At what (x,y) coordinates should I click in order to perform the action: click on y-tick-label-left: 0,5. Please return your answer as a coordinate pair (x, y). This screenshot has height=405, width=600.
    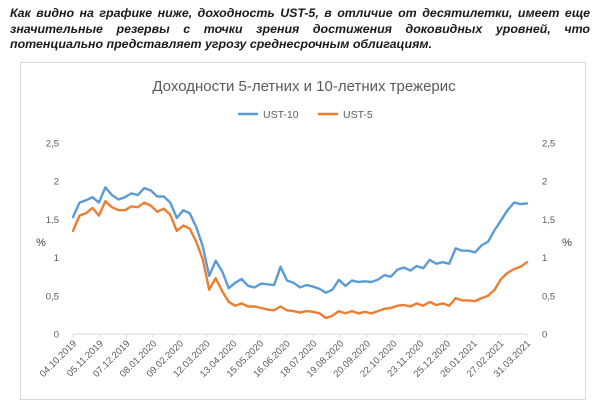
    Looking at the image, I should click on (52, 296).